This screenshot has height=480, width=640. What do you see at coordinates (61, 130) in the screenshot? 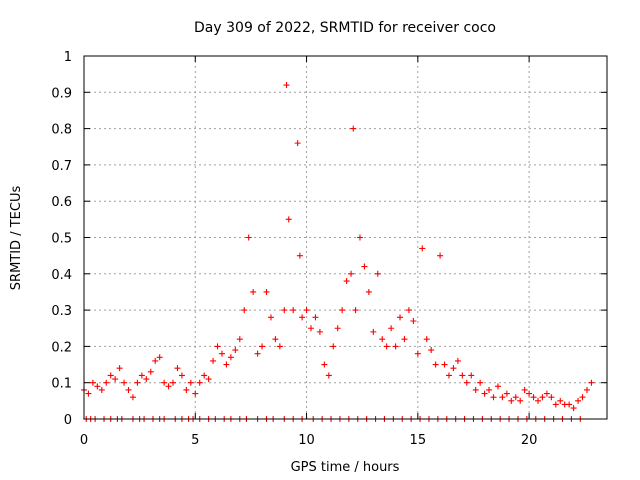
I see `y-tick-label: 0.8` at bounding box center [61, 130].